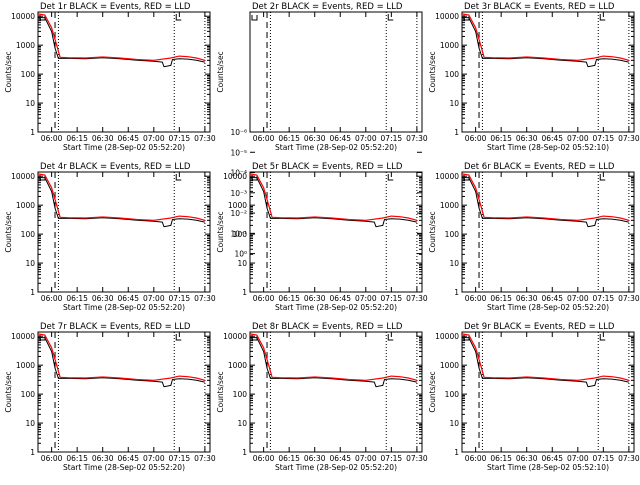 This screenshot has width=640, height=485. Describe the element at coordinates (115, 167) in the screenshot. I see `panel-title: Det 4r BLACK = Events, RED = LLD` at that location.